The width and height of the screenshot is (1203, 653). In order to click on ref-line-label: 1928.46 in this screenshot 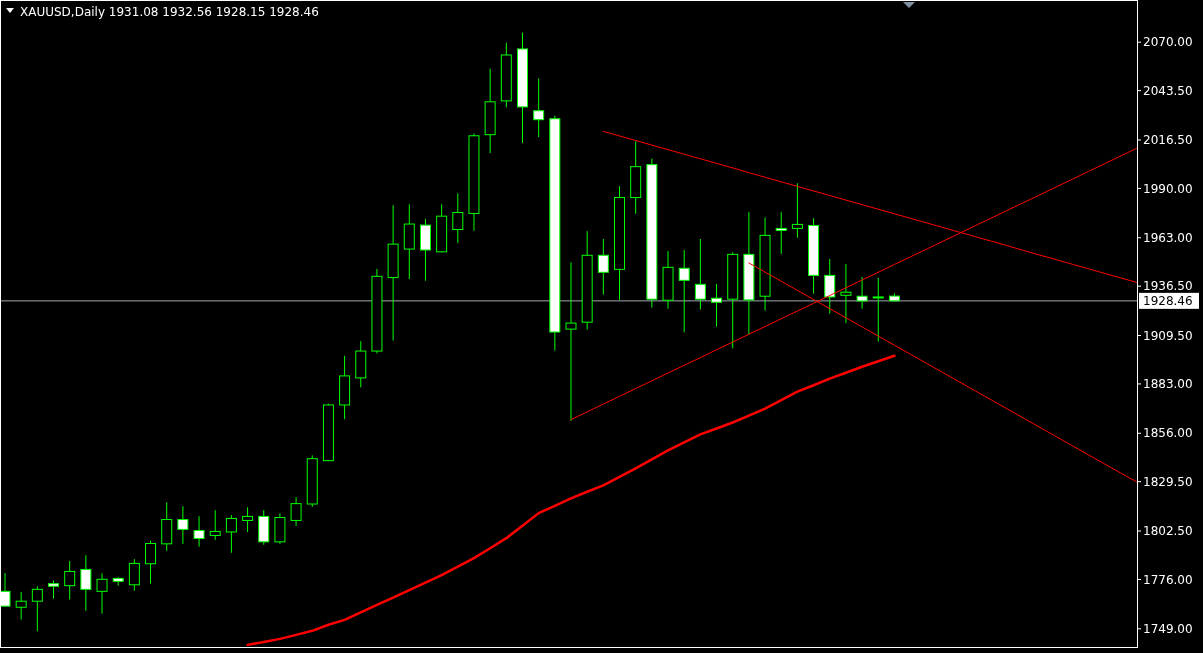, I will do `click(1168, 301)`.